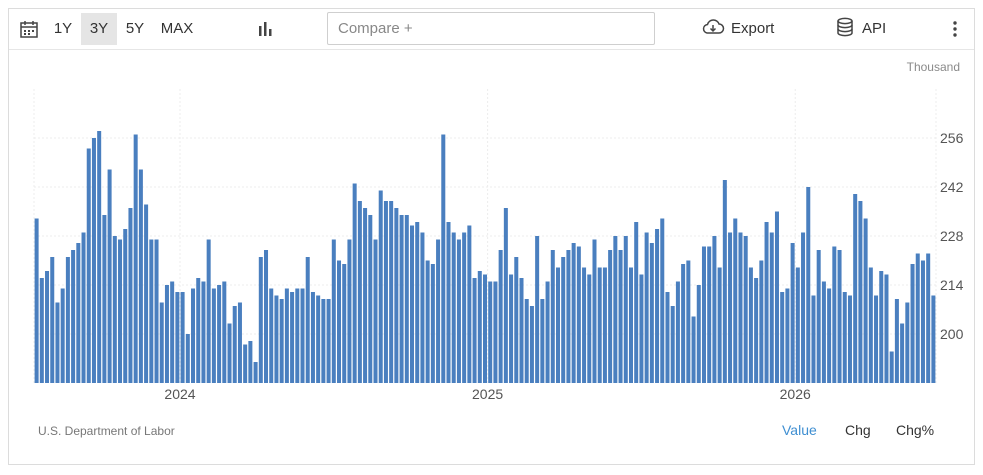  I want to click on range-1y-button: 1Y, so click(63, 28).